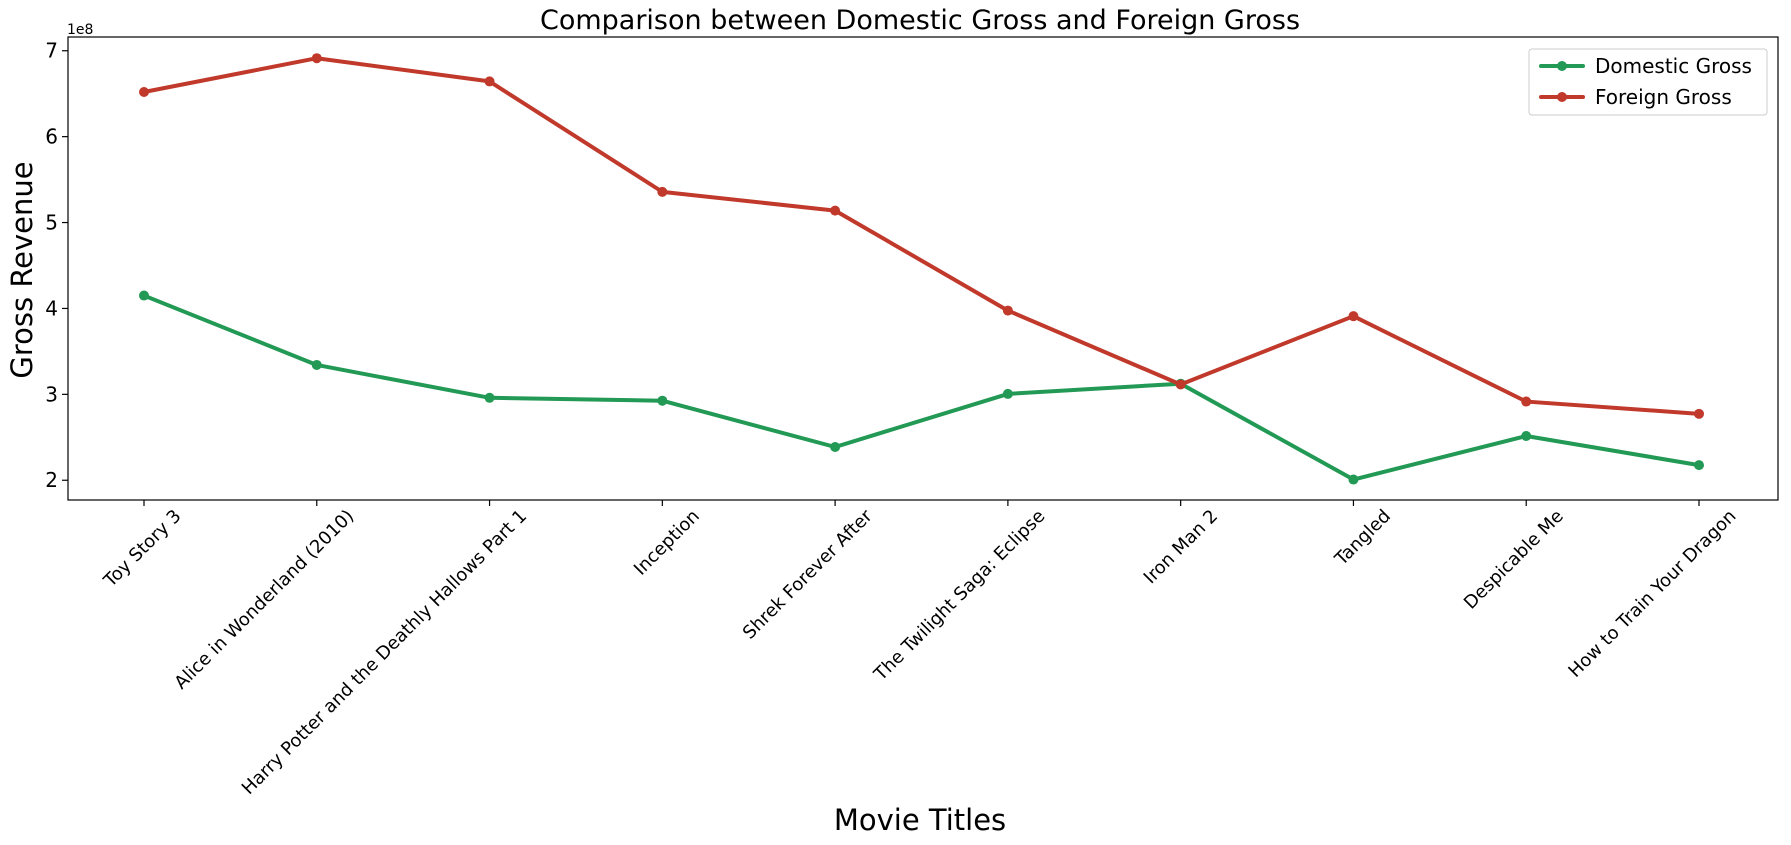  Describe the element at coordinates (920, 820) in the screenshot. I see `x-axis-title: Movie Titles` at that location.